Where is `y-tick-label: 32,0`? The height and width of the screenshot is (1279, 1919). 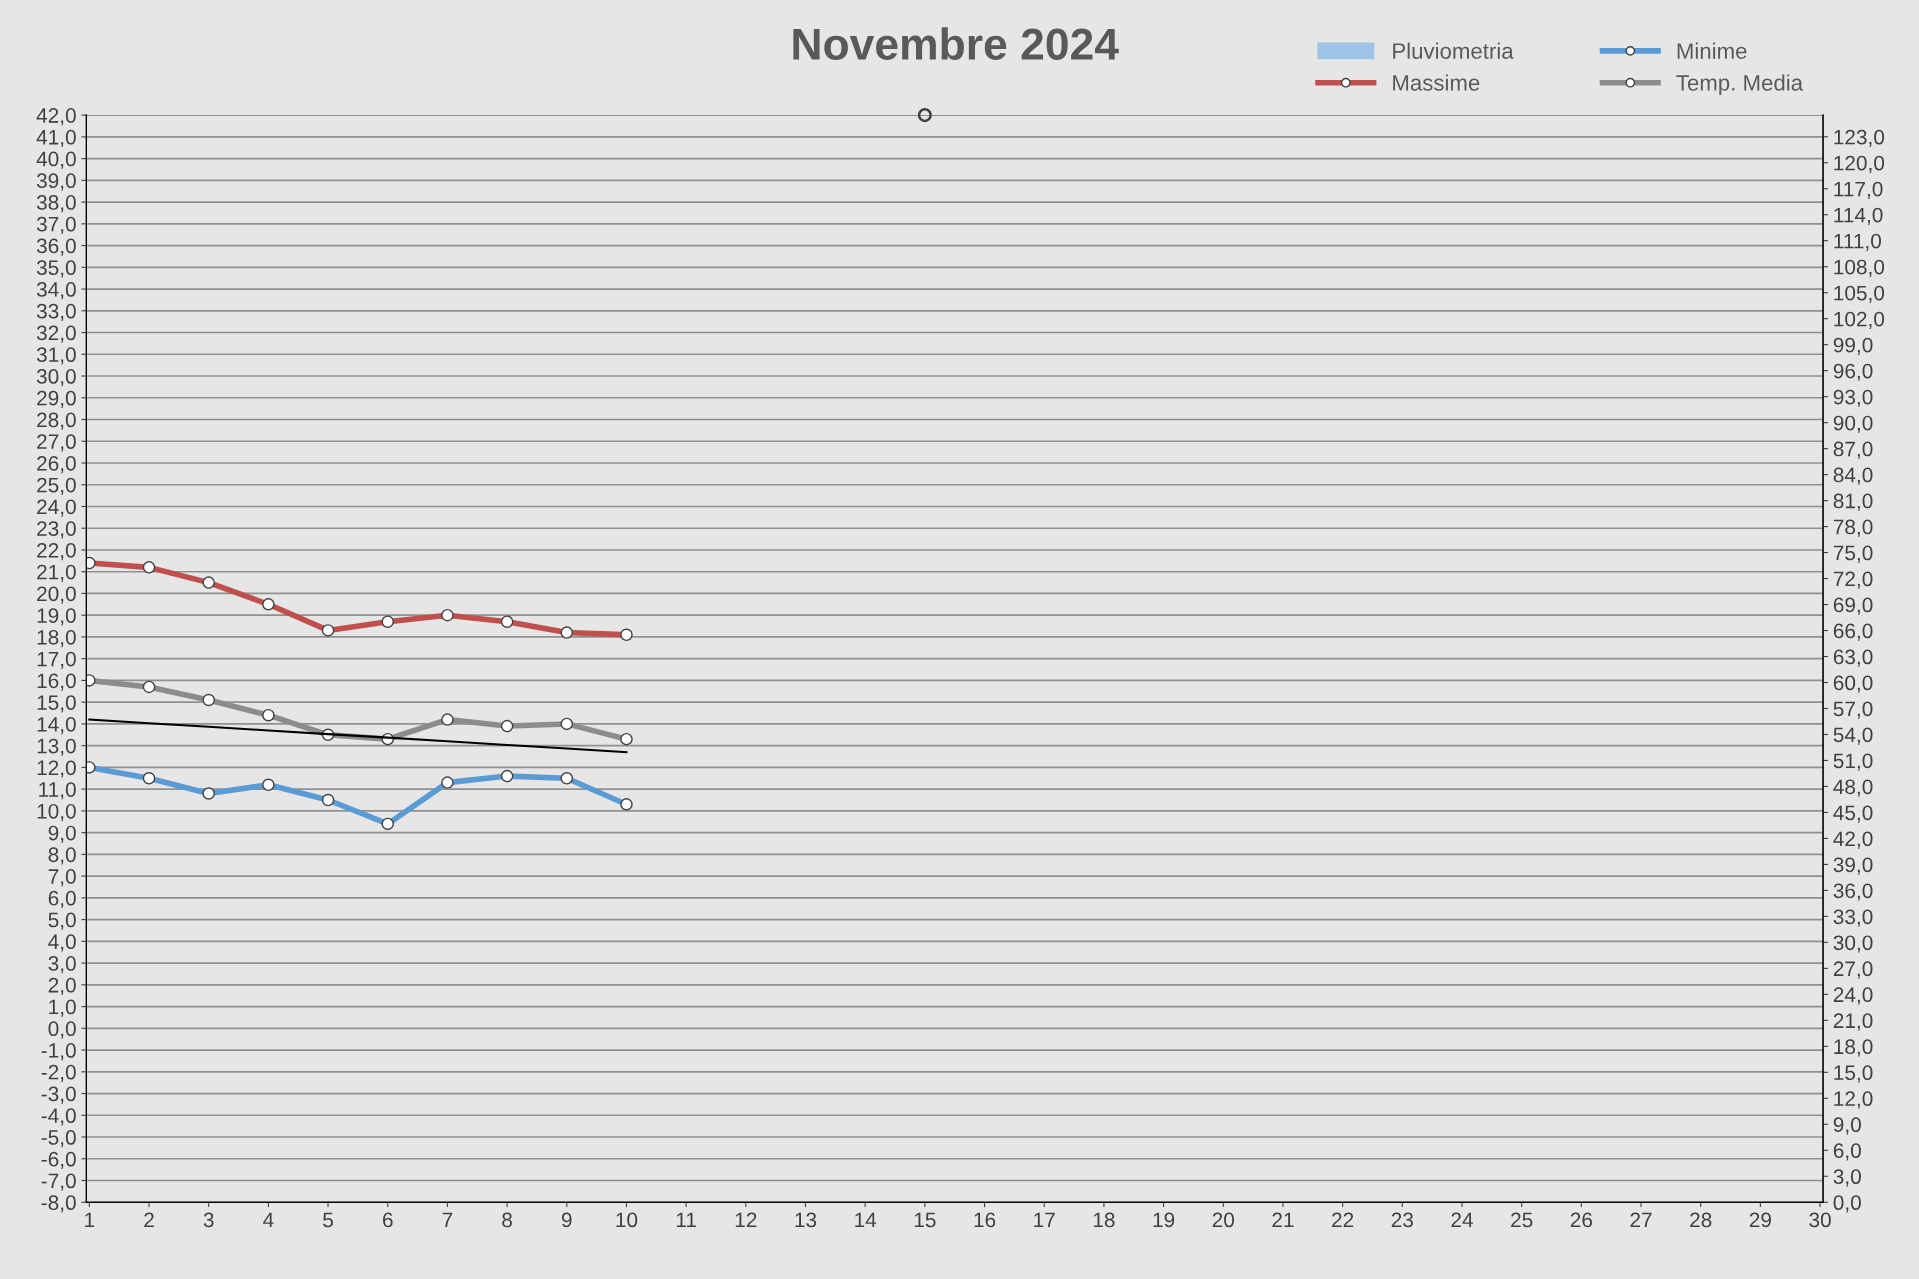 y-tick-label: 32,0 is located at coordinates (56, 334).